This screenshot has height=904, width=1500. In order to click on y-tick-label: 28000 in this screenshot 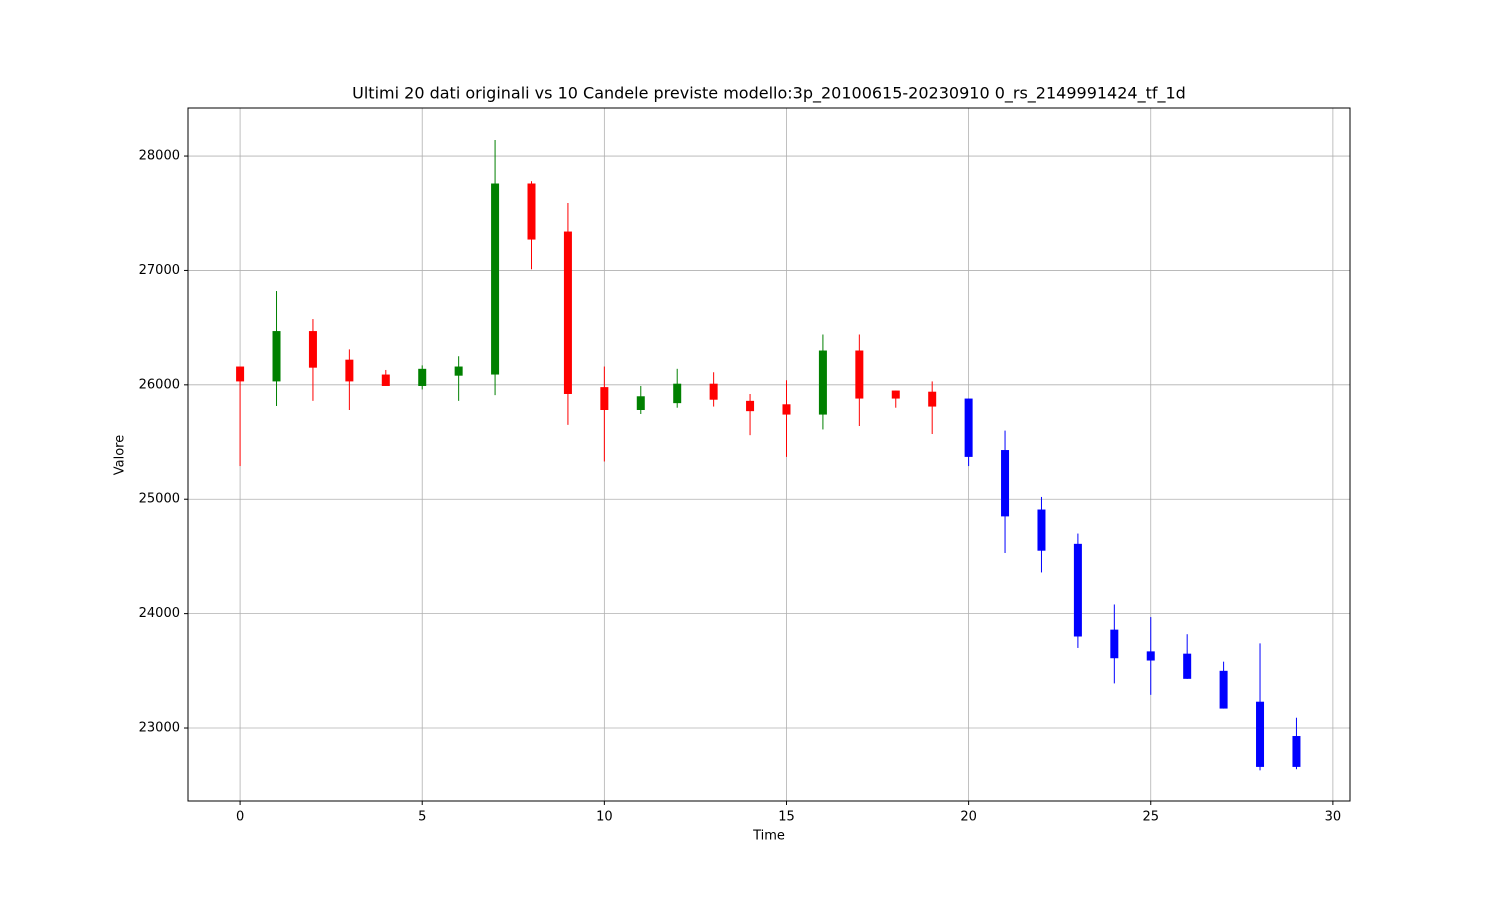, I will do `click(159, 156)`.